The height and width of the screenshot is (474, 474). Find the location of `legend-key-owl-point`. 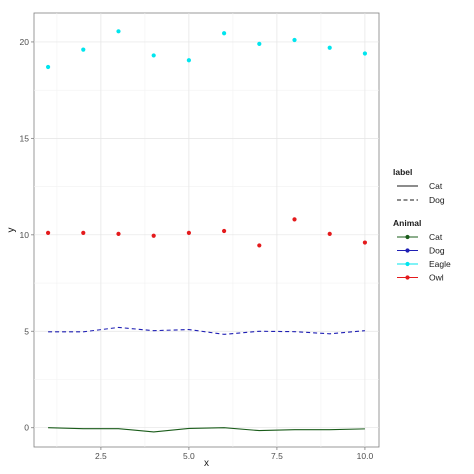

legend-key-owl-point is located at coordinates (407, 277).